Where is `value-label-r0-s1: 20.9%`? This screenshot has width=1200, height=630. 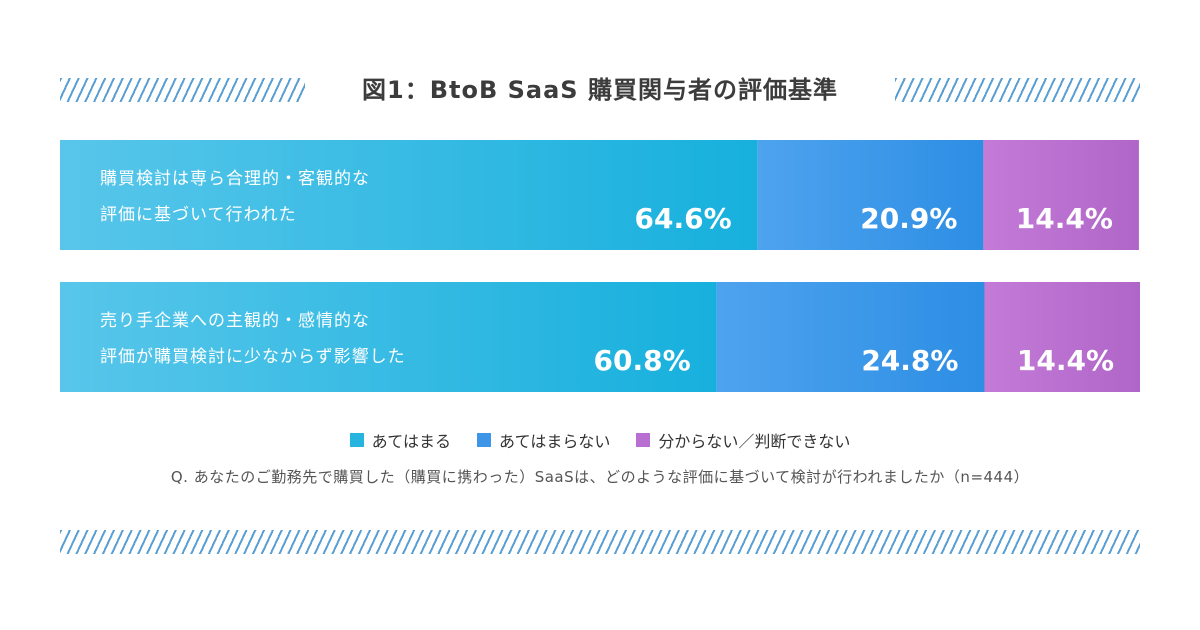
value-label-r0-s1: 20.9% is located at coordinates (908, 218).